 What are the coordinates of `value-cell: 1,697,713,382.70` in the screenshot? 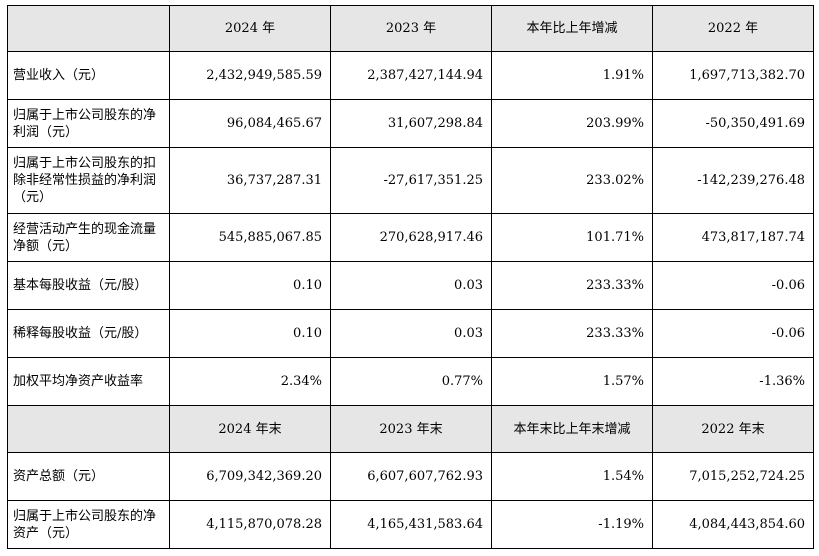 It's located at (733, 75).